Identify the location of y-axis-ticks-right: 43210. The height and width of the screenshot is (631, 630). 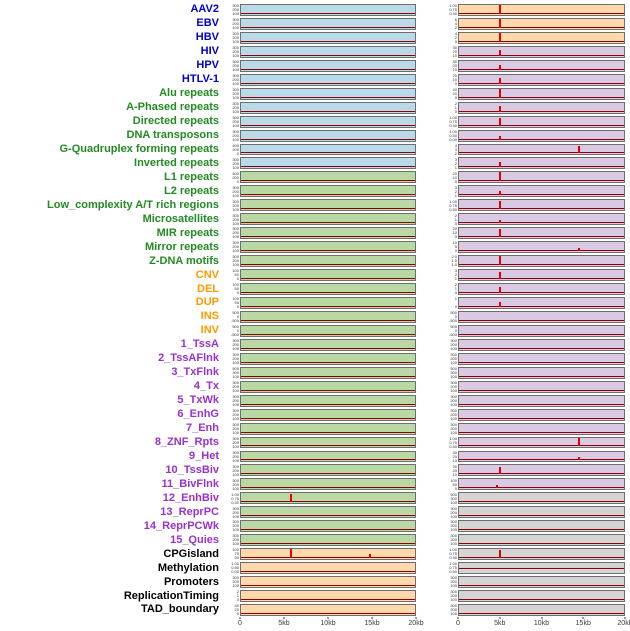
(450, 150).